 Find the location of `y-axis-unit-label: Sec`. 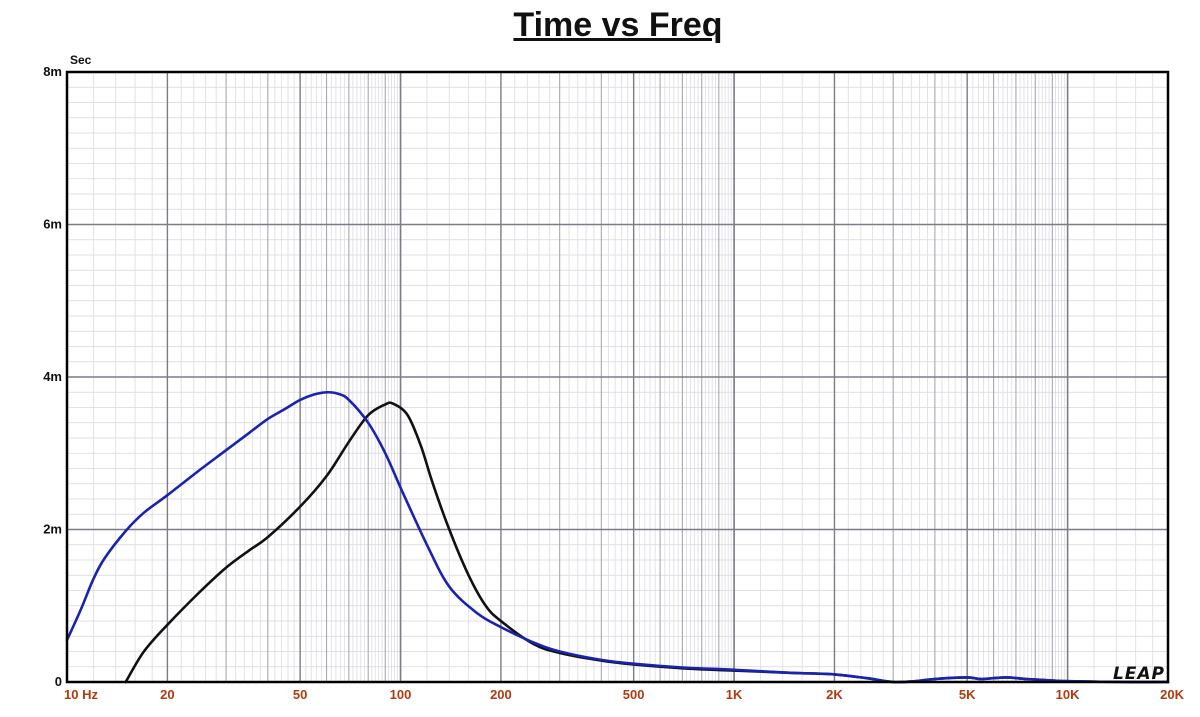

y-axis-unit-label: Sec is located at coordinates (81, 60).